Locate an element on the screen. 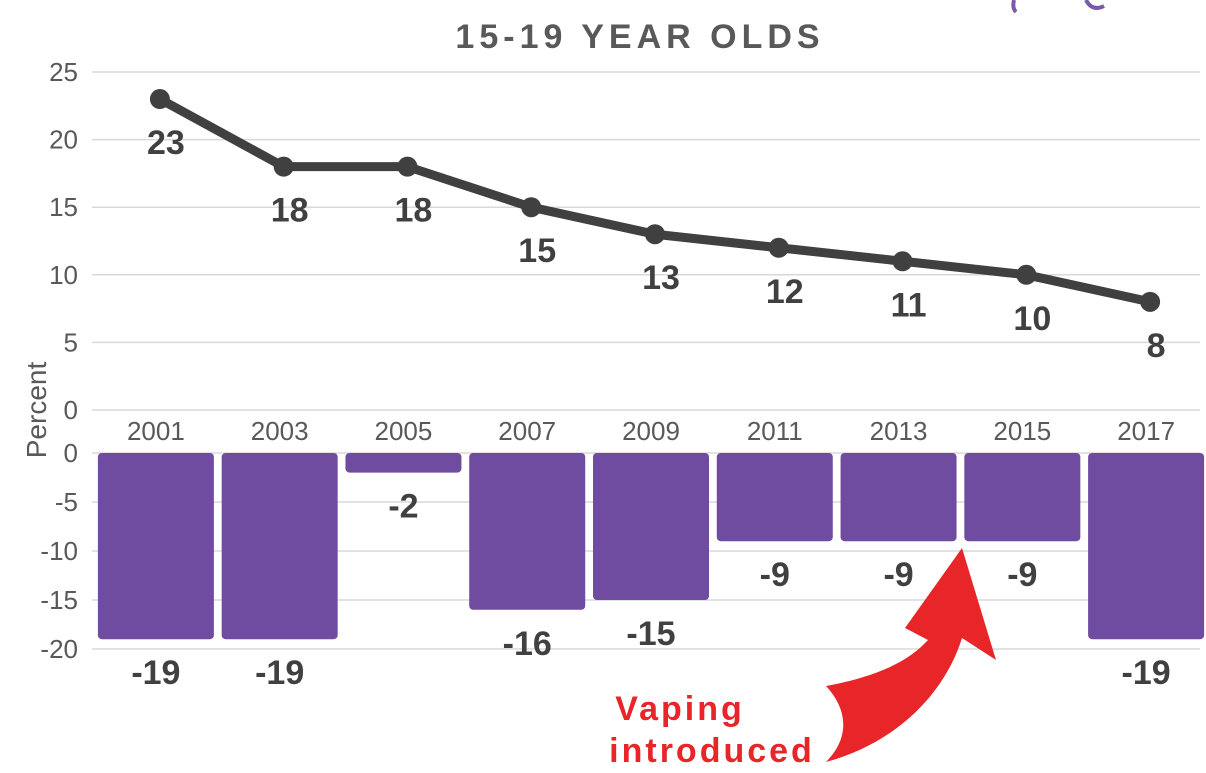 The image size is (1206, 773). line-y-tick-label: 10 is located at coordinates (63, 275).